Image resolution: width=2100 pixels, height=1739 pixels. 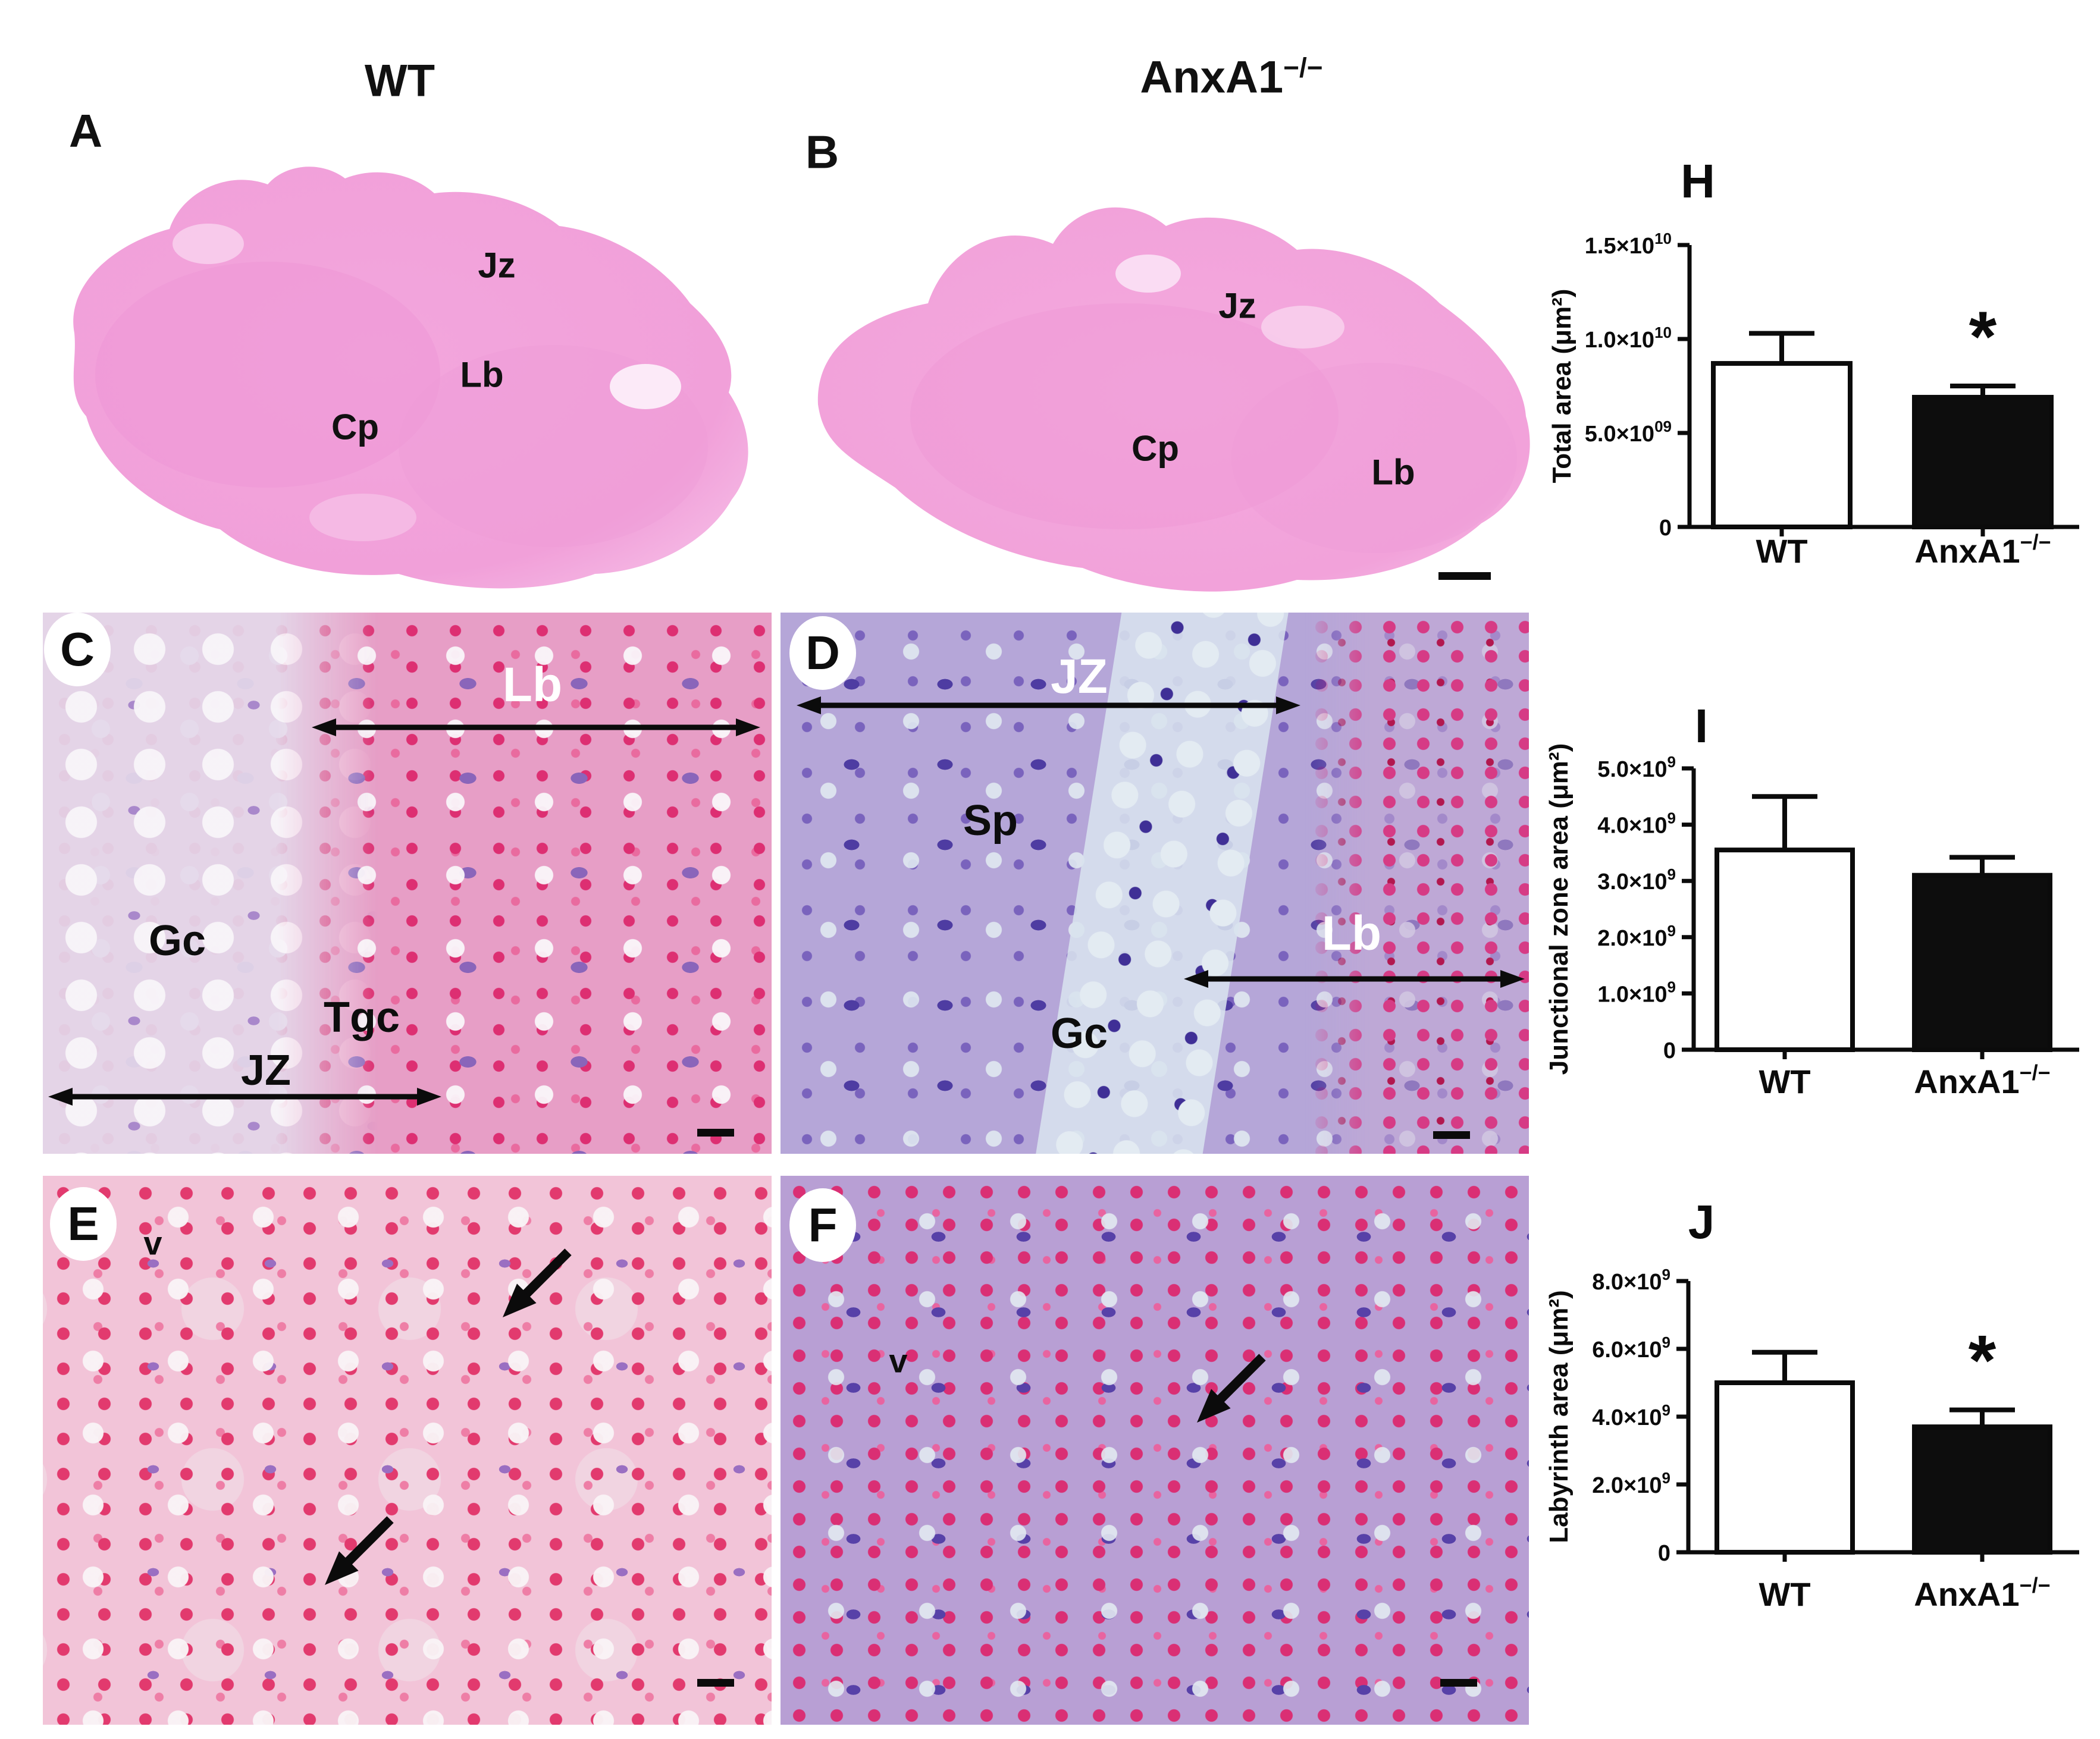 What do you see at coordinates (266, 1071) in the screenshot?
I see `panel-c-label-jz: JZ` at bounding box center [266, 1071].